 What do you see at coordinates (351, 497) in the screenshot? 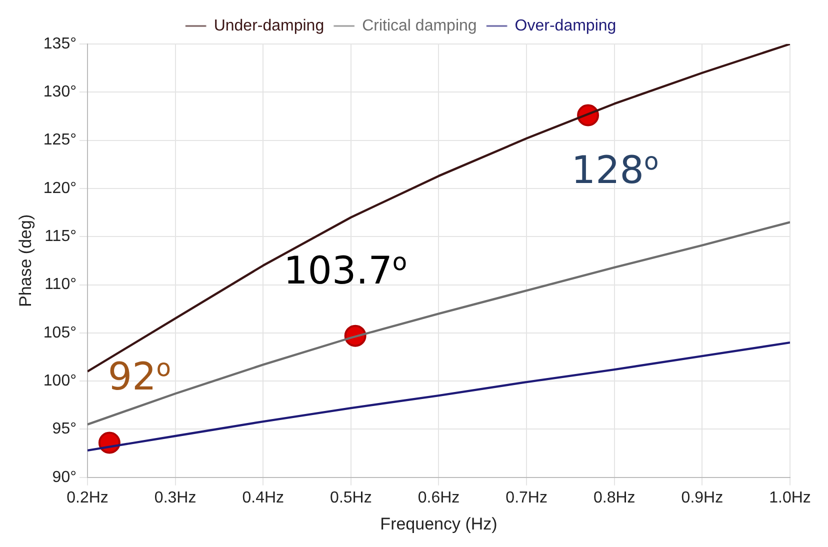
I see `x-tick-label: 0.5Hz` at bounding box center [351, 497].